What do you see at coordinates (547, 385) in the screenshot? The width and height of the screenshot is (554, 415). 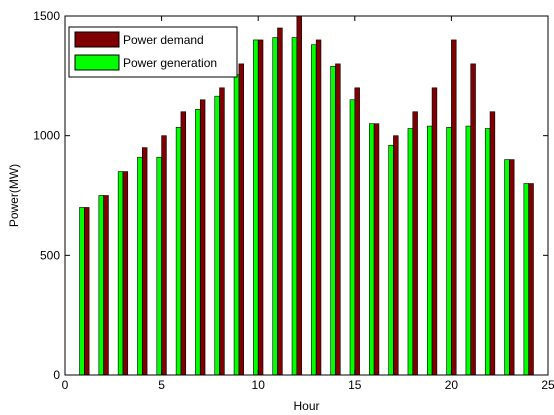 I see `x-tick-label: 25` at bounding box center [547, 385].